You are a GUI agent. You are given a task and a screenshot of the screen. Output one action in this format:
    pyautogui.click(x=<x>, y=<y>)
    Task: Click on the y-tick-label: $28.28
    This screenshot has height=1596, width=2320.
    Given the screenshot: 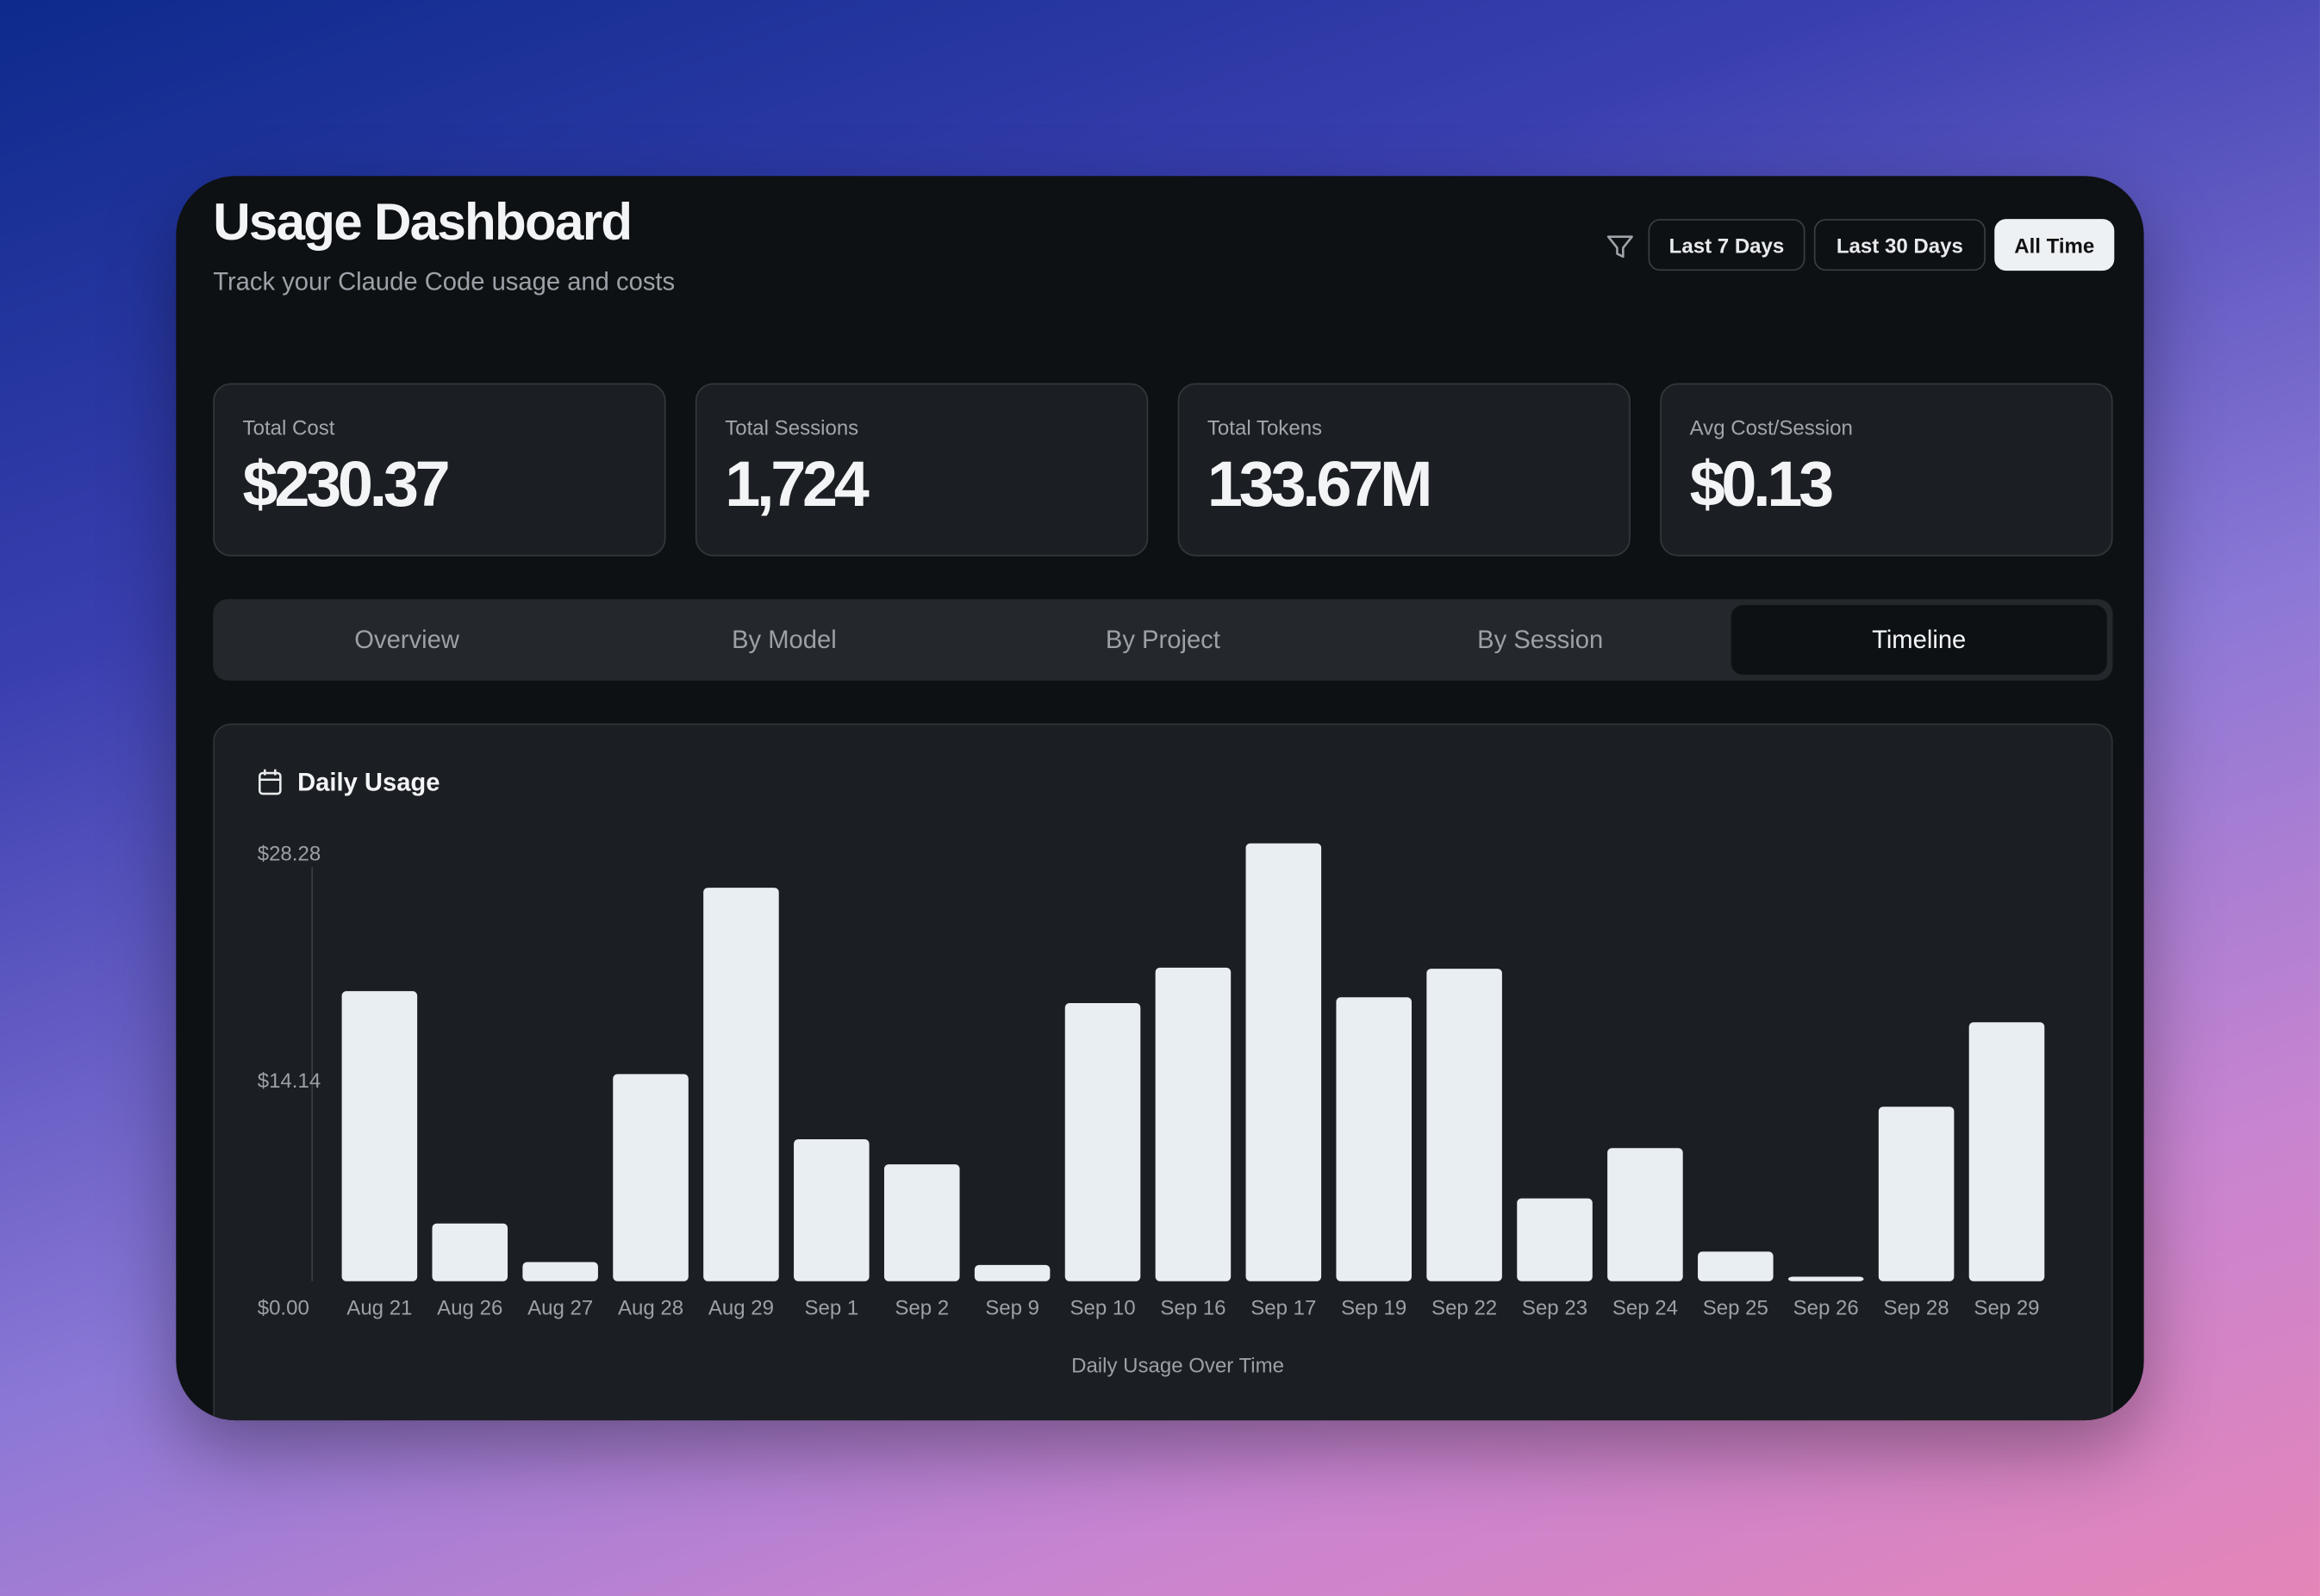 What is the action you would take?
    pyautogui.click(x=289, y=854)
    